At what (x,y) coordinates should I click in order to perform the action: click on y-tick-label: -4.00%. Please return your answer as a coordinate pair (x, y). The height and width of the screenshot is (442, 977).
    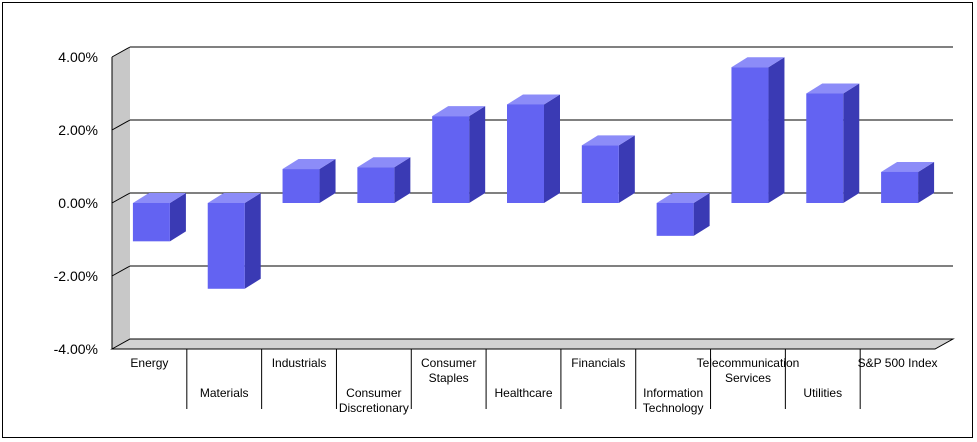
    Looking at the image, I should click on (76, 349).